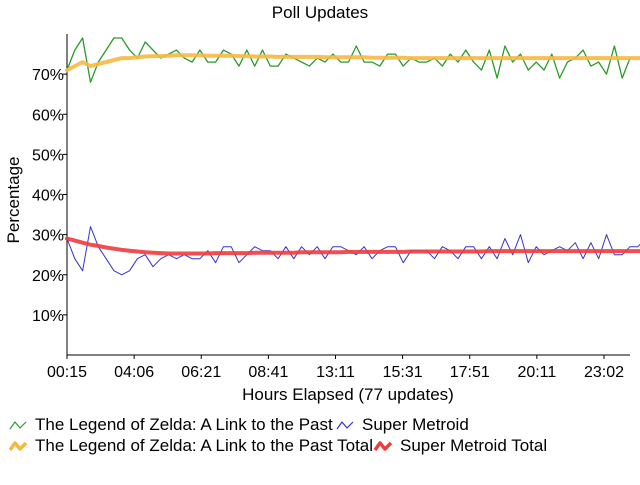  I want to click on x-tick-label: 00:15, so click(67, 372).